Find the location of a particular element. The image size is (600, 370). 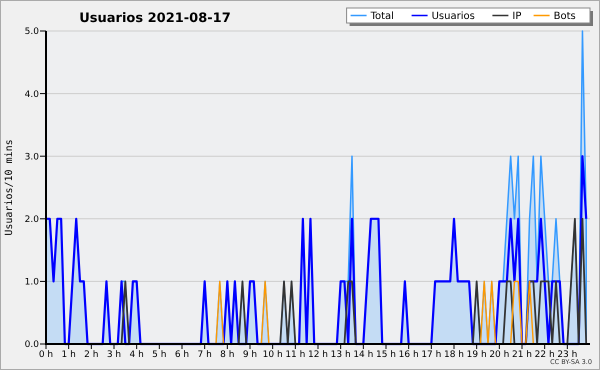

x-tick-label: 3 h is located at coordinates (114, 355).